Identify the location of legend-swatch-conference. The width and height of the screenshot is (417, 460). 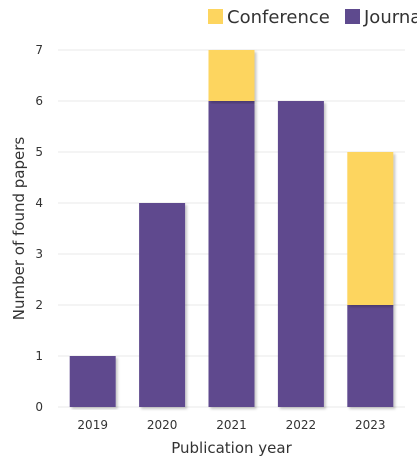
(215, 16).